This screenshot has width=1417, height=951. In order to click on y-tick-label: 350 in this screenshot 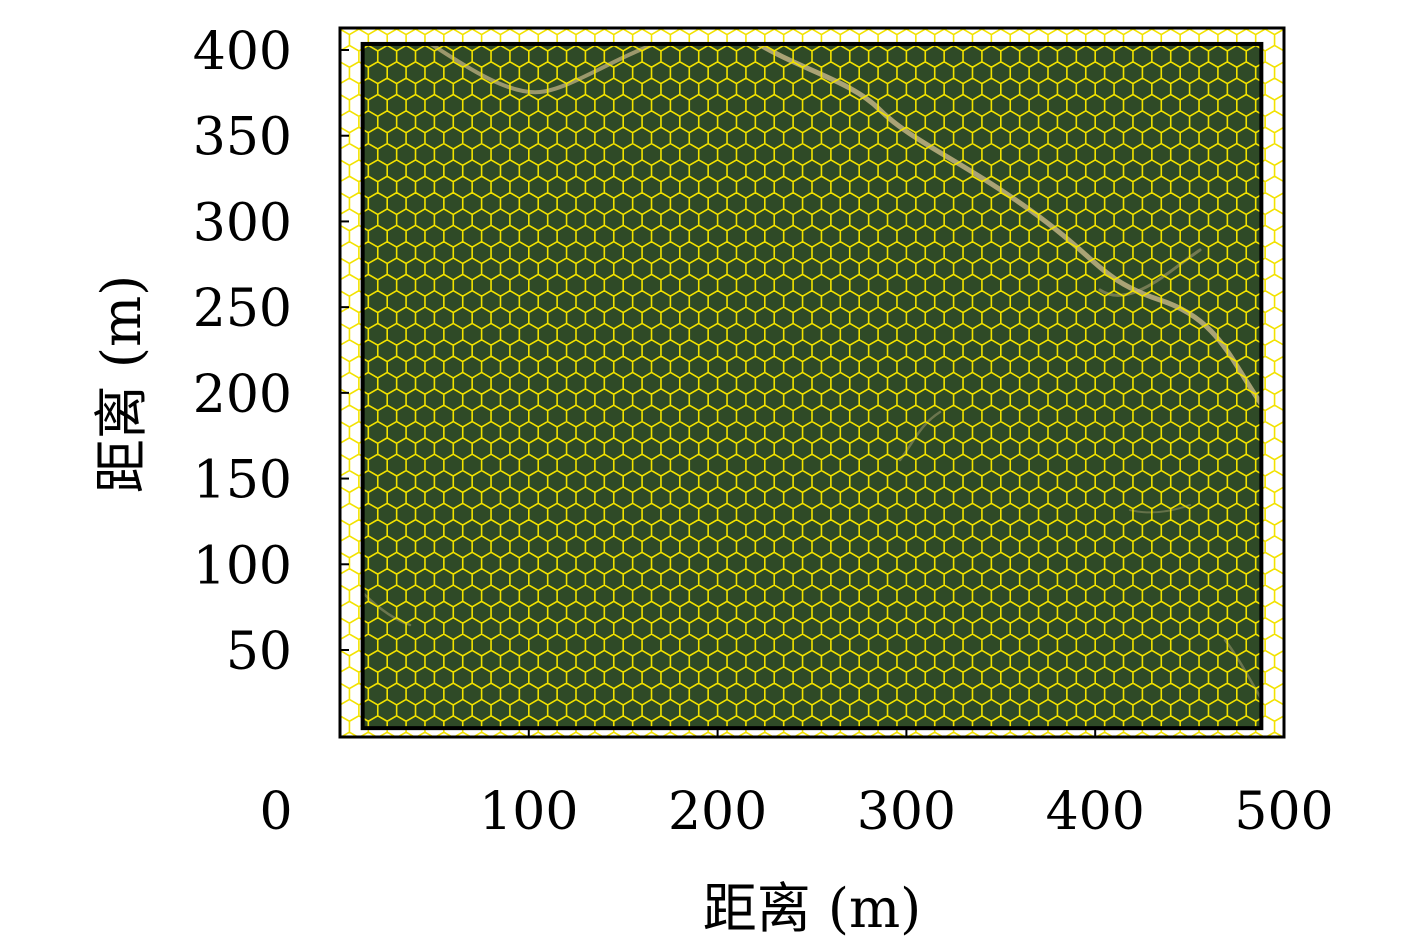, I will do `click(242, 138)`.